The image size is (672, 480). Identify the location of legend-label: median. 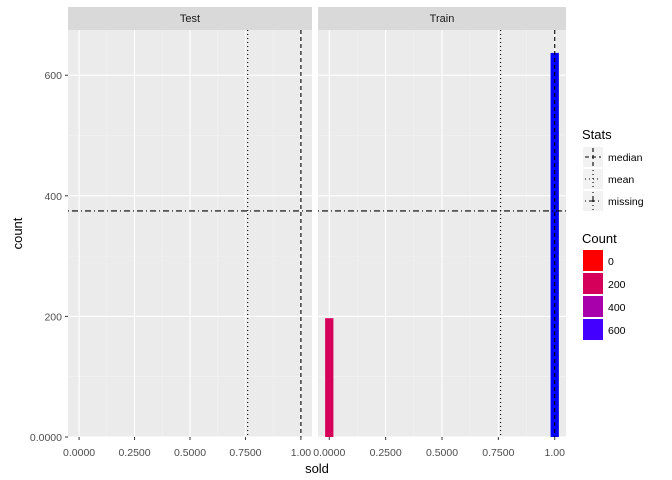
(625, 158).